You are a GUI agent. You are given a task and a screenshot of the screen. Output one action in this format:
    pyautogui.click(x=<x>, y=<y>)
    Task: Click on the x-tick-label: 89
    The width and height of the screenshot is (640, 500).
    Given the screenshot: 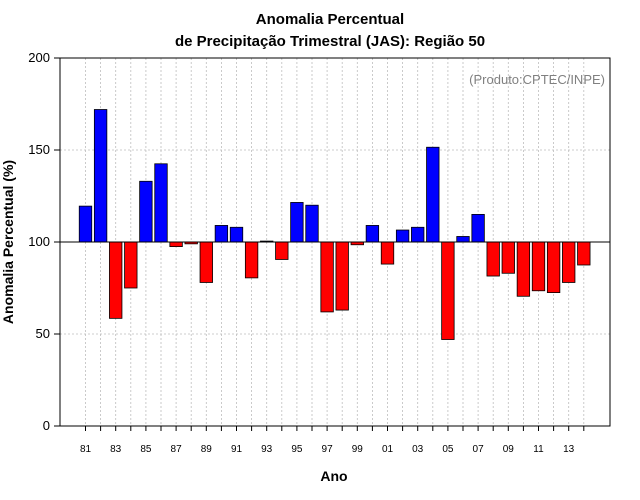 What is the action you would take?
    pyautogui.click(x=207, y=449)
    